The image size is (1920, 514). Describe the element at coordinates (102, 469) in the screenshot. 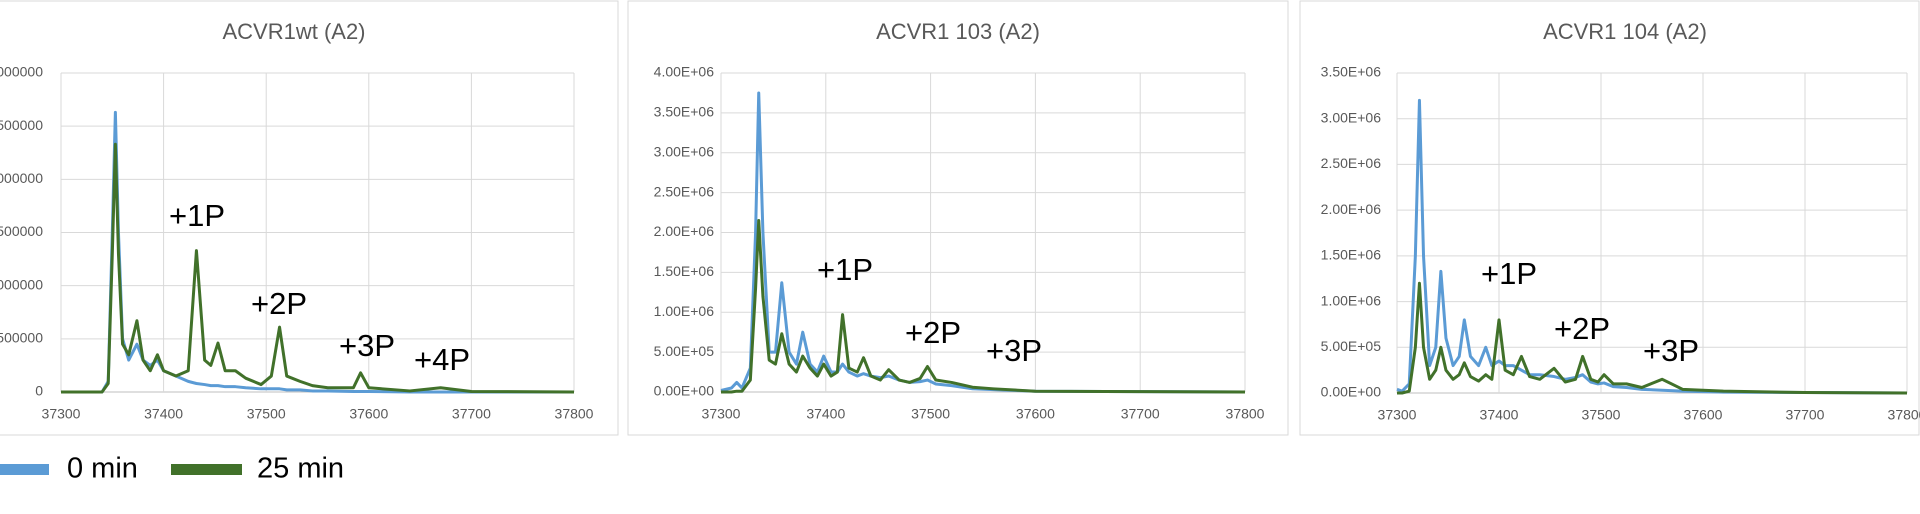

I see `legend-label: 0 min` at that location.